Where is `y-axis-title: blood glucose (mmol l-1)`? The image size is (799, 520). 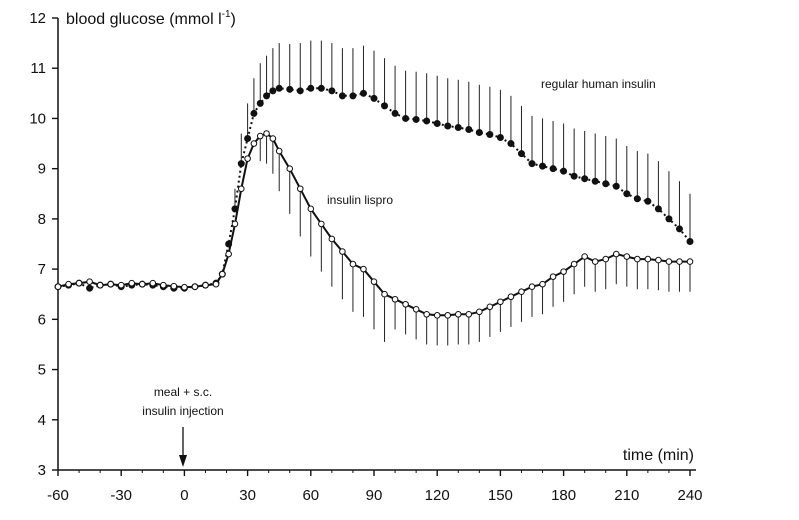 y-axis-title: blood glucose (mmol l-1) is located at coordinates (151, 18).